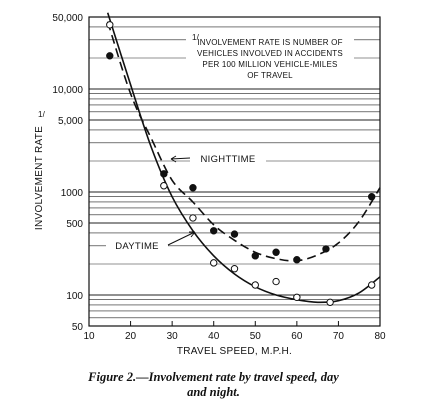 The image size is (427, 407). Describe the element at coordinates (297, 336) in the screenshot. I see `x-tick-label: 60` at that location.